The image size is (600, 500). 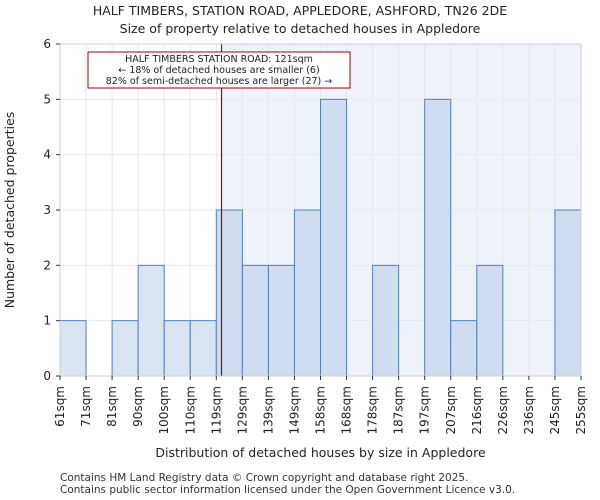 I want to click on bar-207sqm, so click(x=464, y=348).